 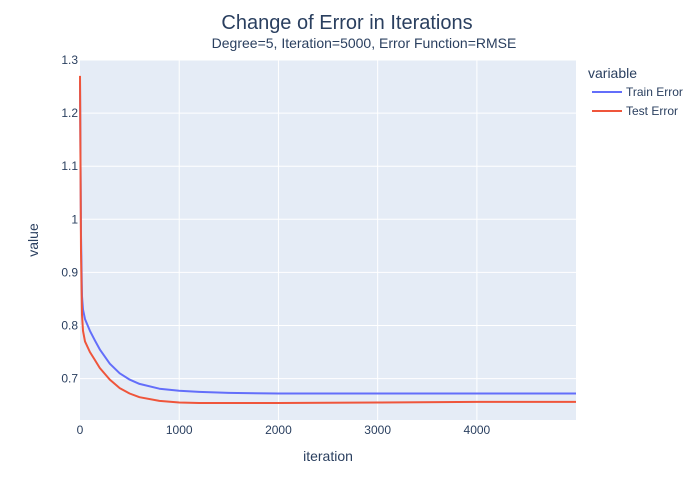 What do you see at coordinates (69, 379) in the screenshot?
I see `y-tick-label: 0.7` at bounding box center [69, 379].